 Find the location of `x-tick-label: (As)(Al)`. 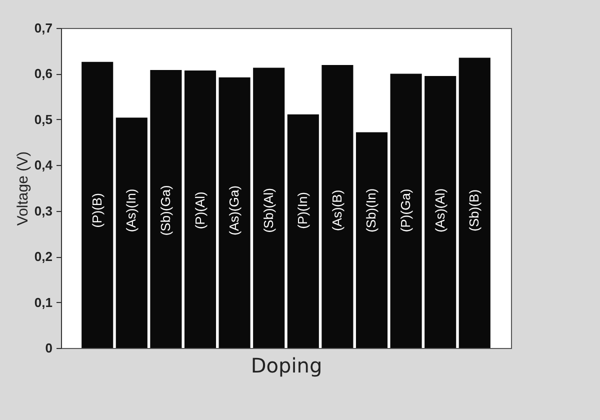

x-tick-label: (As)(Al) is located at coordinates (440, 210).